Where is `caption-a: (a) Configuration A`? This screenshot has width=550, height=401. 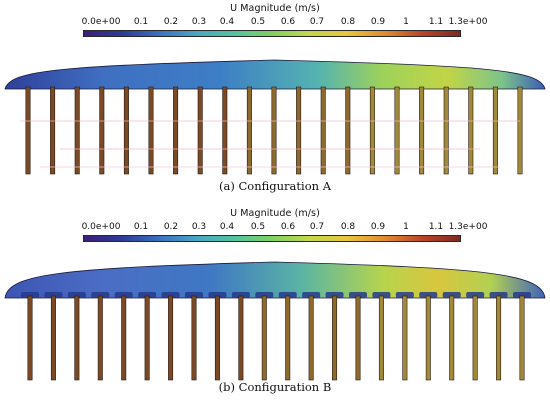
caption-a: (a) Configuration A is located at coordinates (275, 186).